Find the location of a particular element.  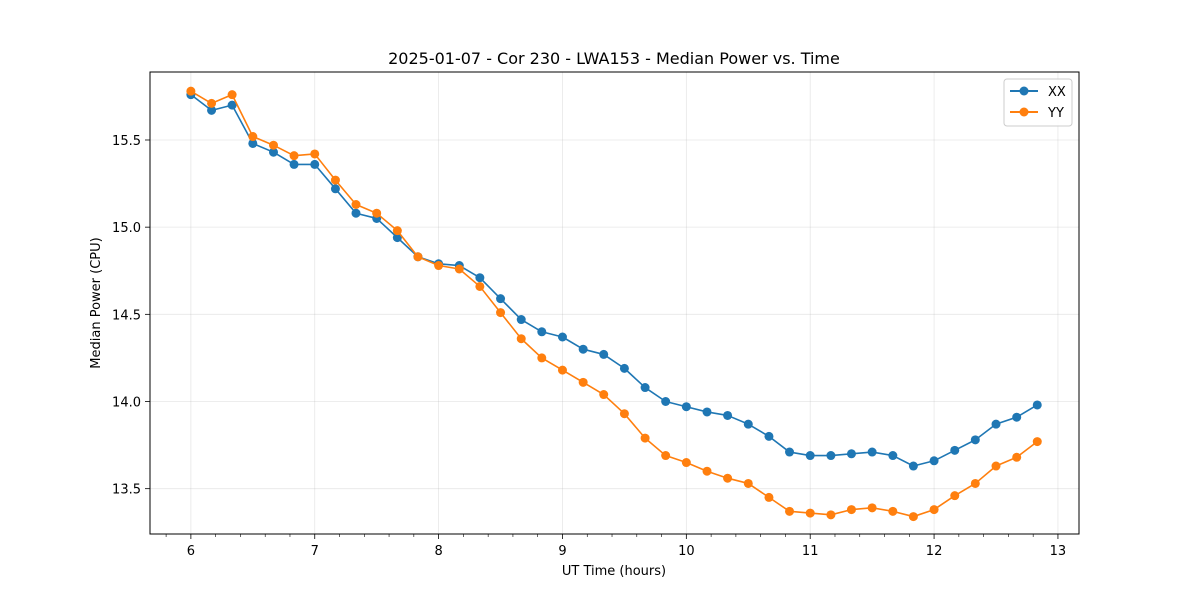

x-tick-label: 8 is located at coordinates (438, 551).